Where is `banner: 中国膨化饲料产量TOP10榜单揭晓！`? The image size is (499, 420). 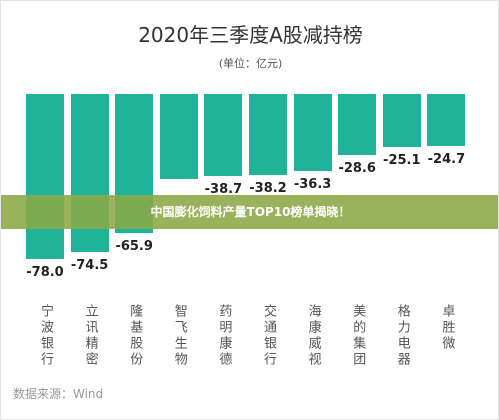 banner: 中国膨化饲料产量TOP10榜单揭晓！ is located at coordinates (249, 212).